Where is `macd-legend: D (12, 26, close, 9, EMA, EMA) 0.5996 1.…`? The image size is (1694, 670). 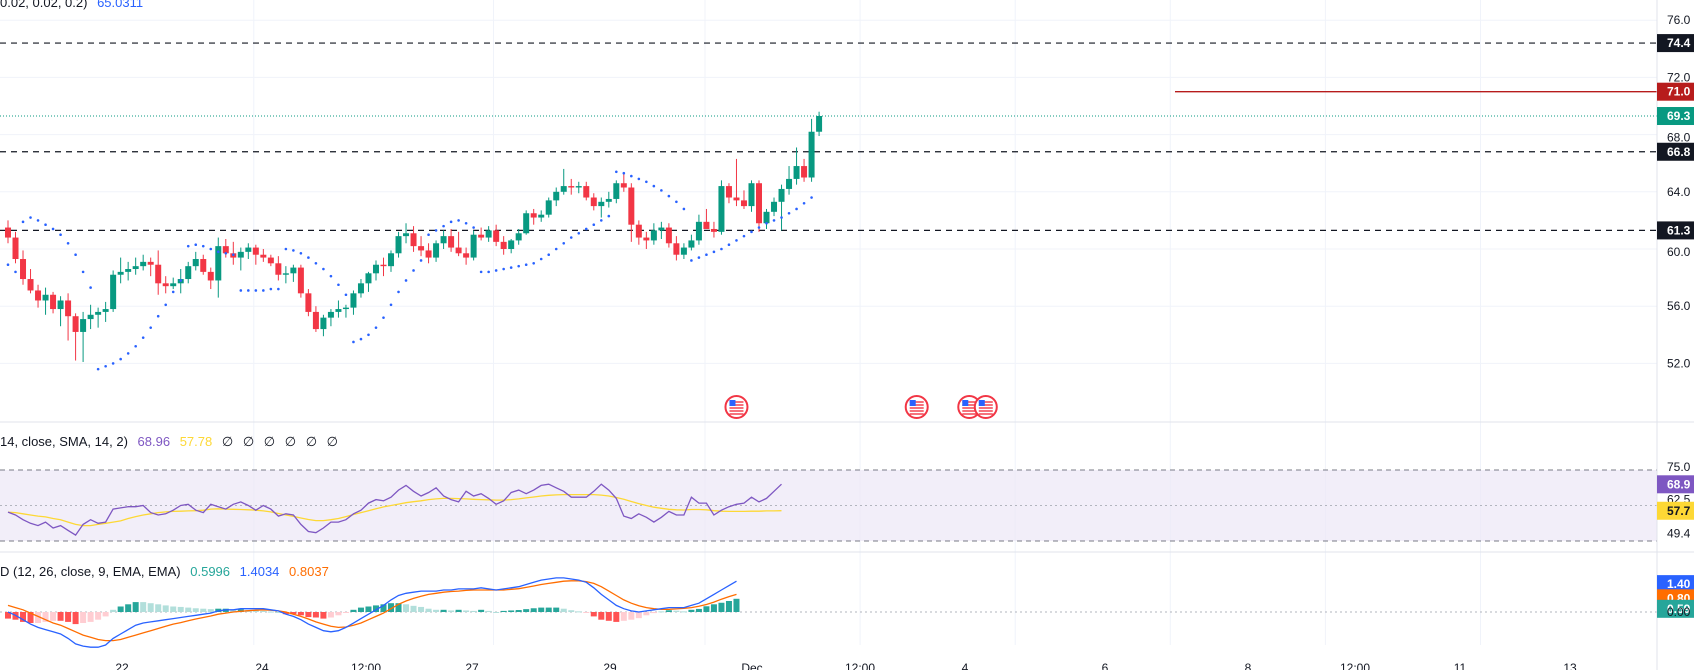 macd-legend: D (12, 26, close, 9, EMA, EMA) 0.5996 1.… is located at coordinates (167, 571).